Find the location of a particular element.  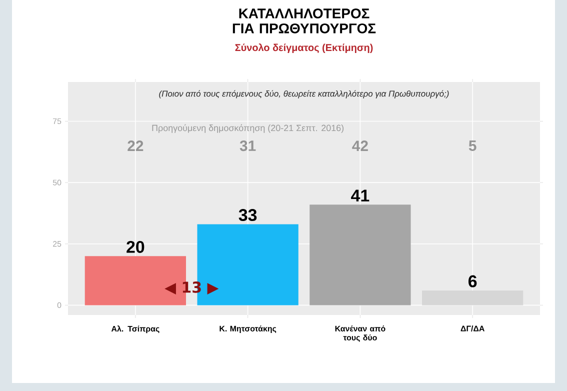

annotation: 22 is located at coordinates (136, 145).